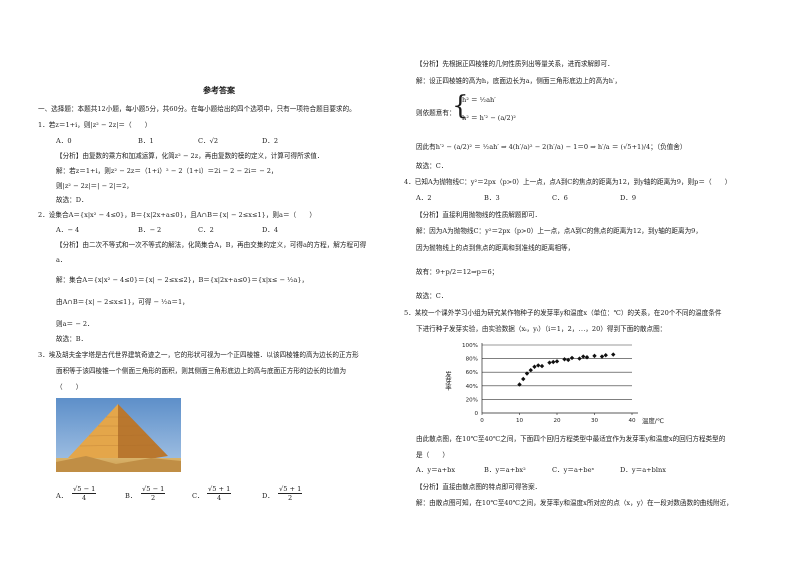 This screenshot has width=800, height=566. I want to click on q3-option-c-value: √5 + 1 4, so click(219, 493).